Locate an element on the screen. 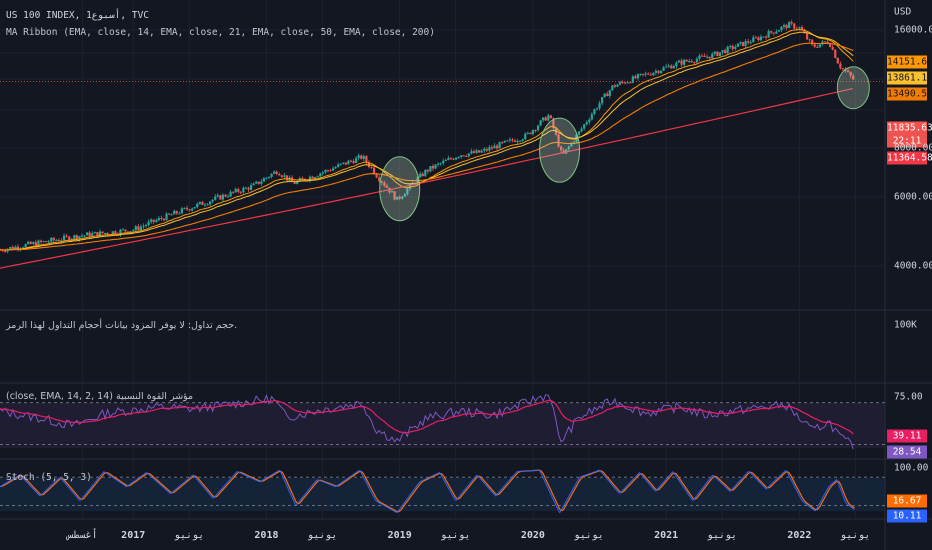 The image size is (932, 550). y-tick-label: 4000.00 is located at coordinates (913, 266).